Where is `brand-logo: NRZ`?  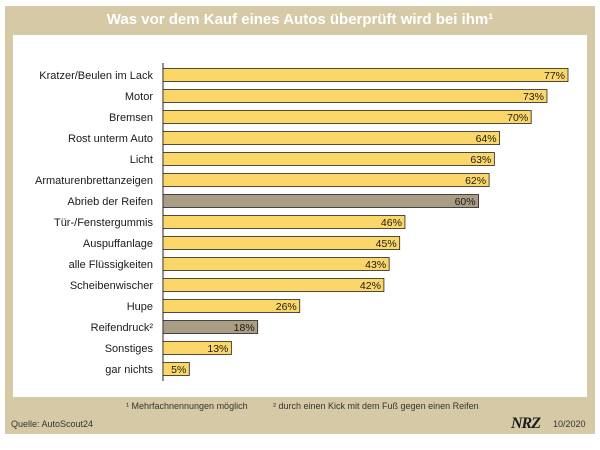
brand-logo: NRZ is located at coordinates (526, 423).